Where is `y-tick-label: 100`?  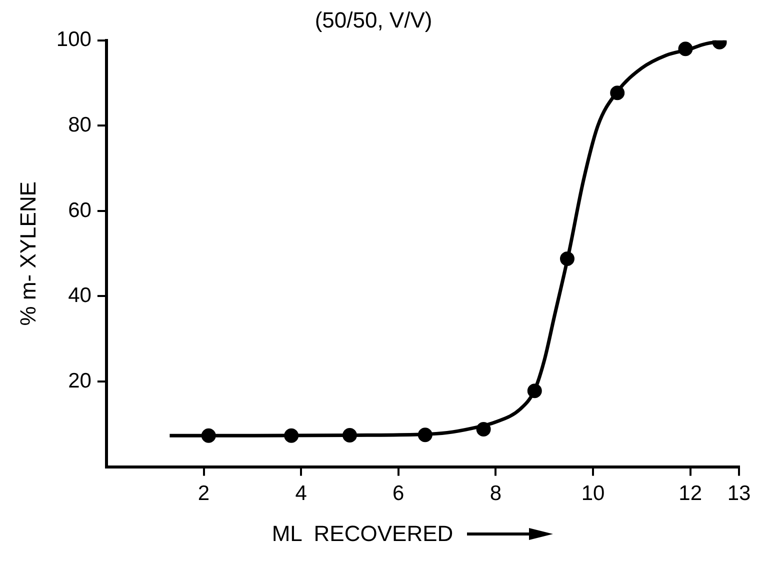 y-tick-label: 100 is located at coordinates (74, 40).